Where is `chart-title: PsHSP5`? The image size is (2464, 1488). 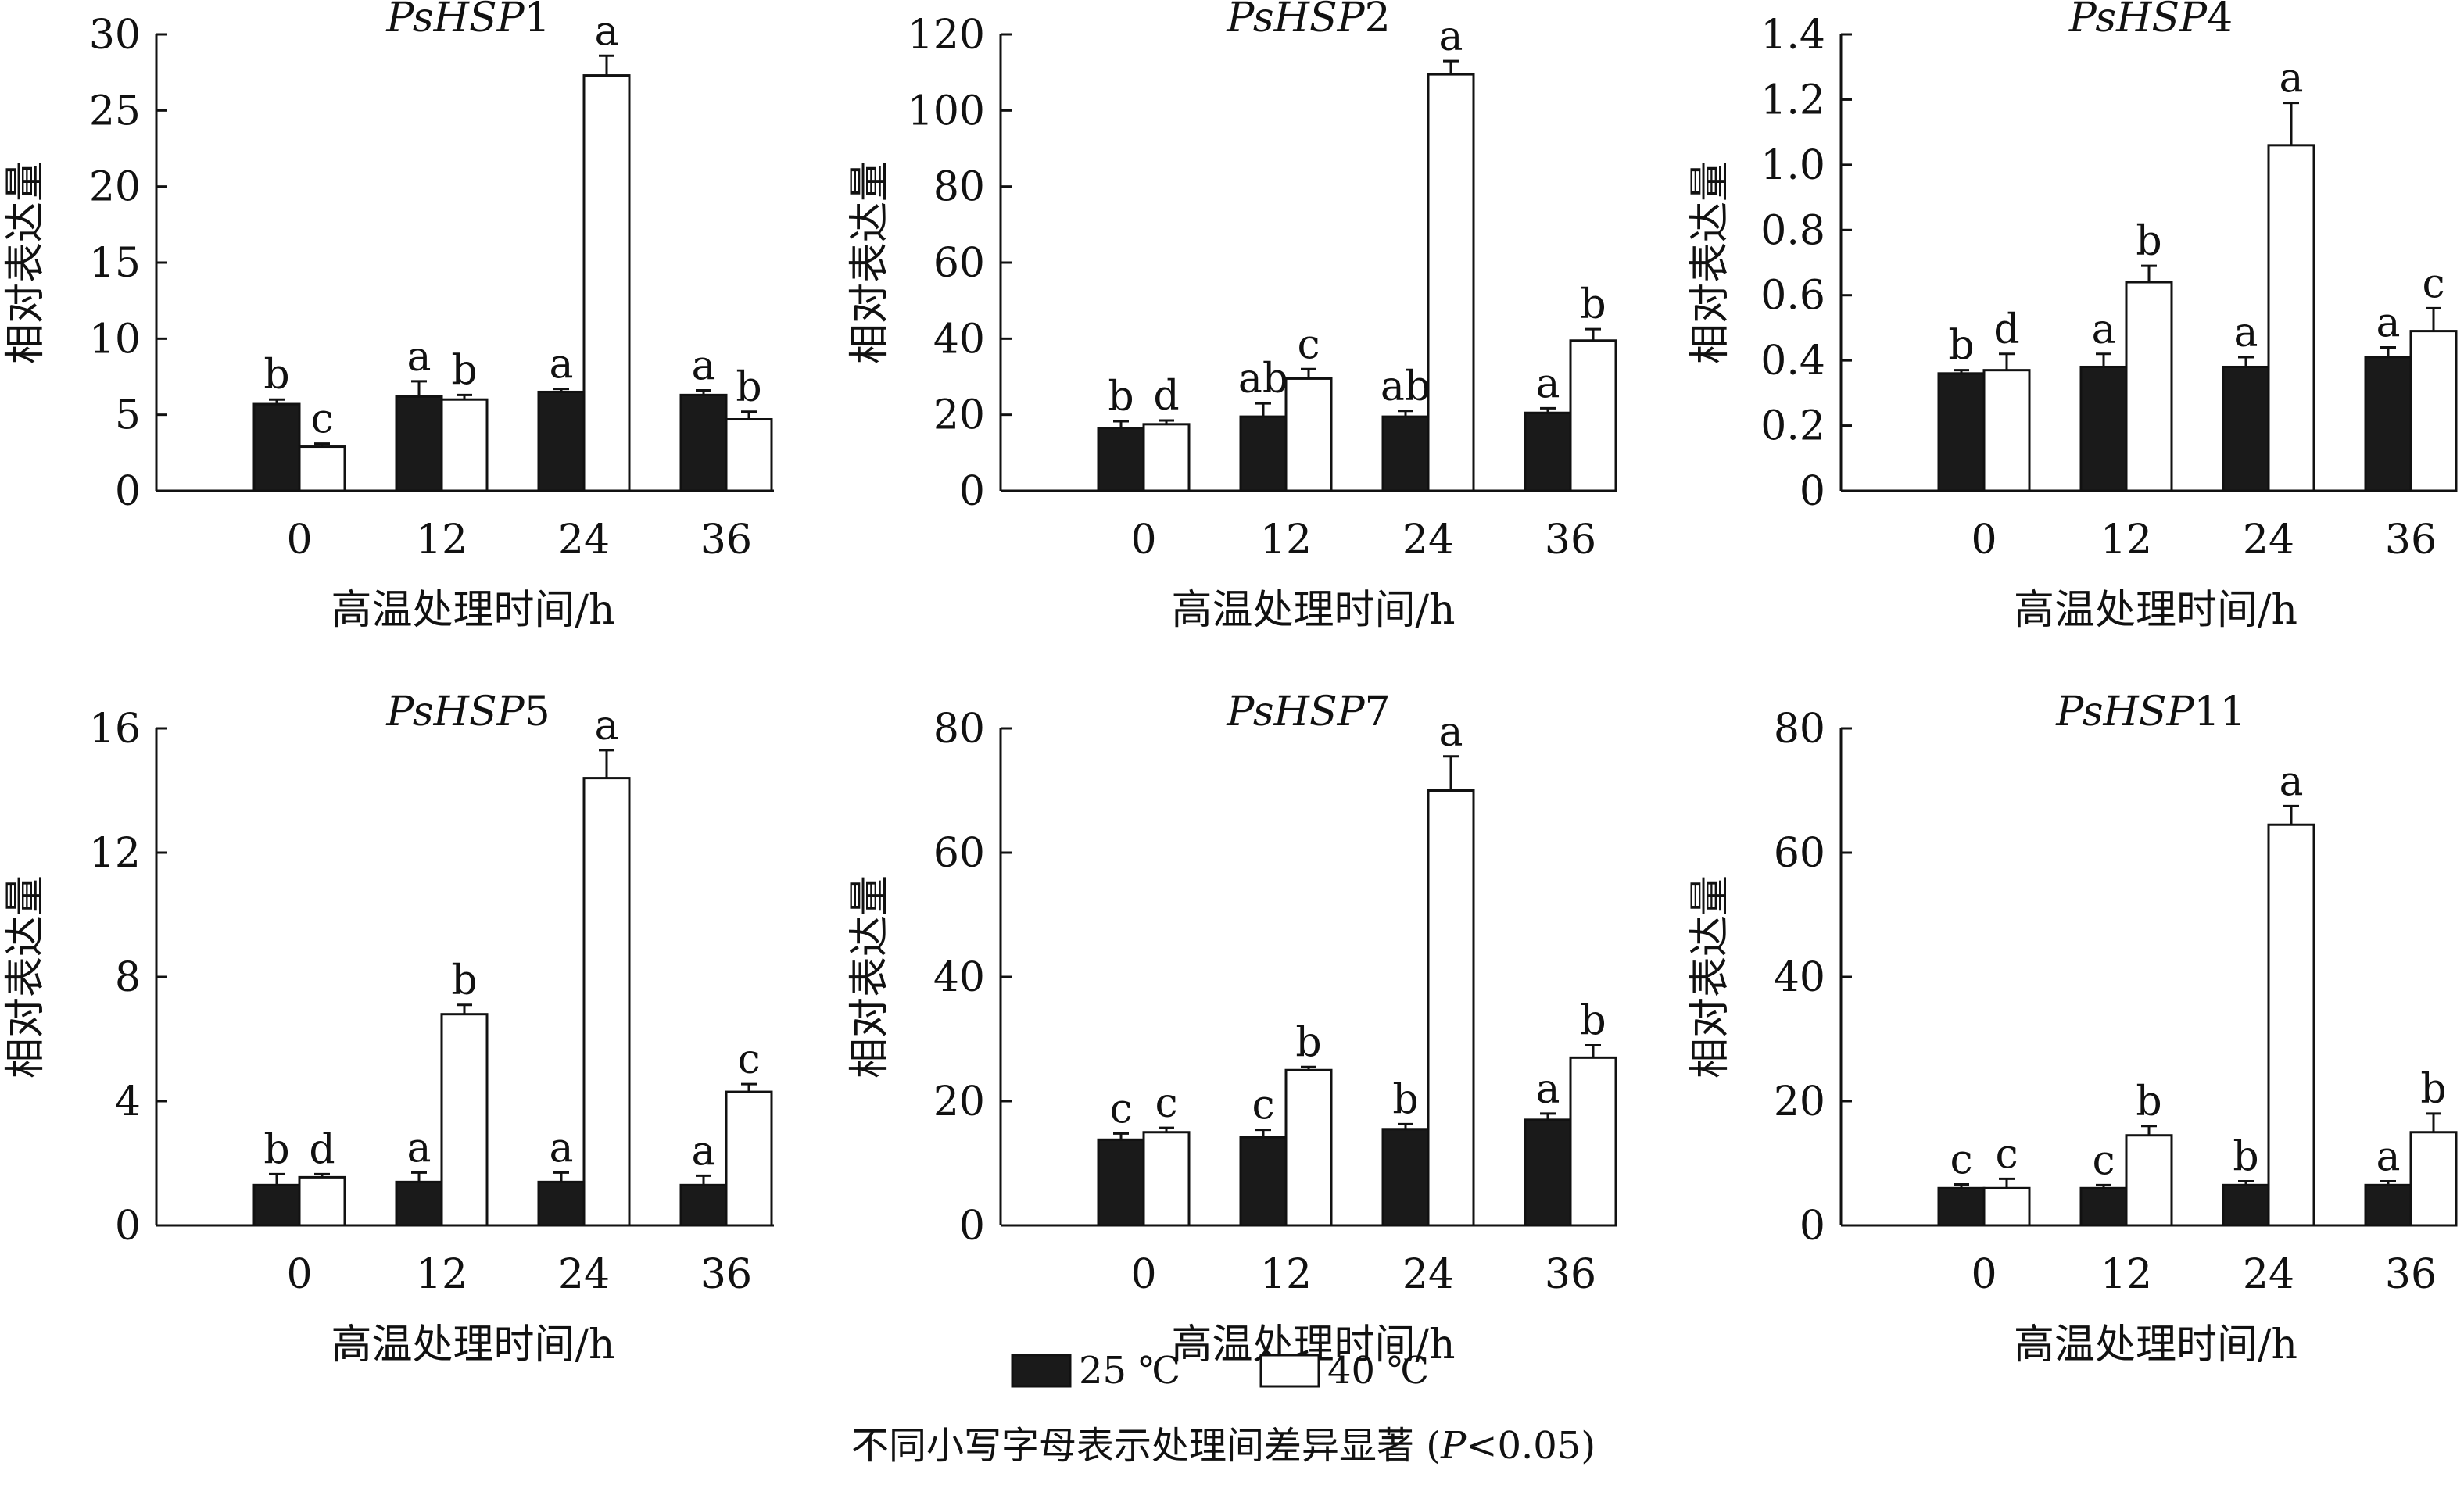 chart-title: PsHSP5 is located at coordinates (468, 712).